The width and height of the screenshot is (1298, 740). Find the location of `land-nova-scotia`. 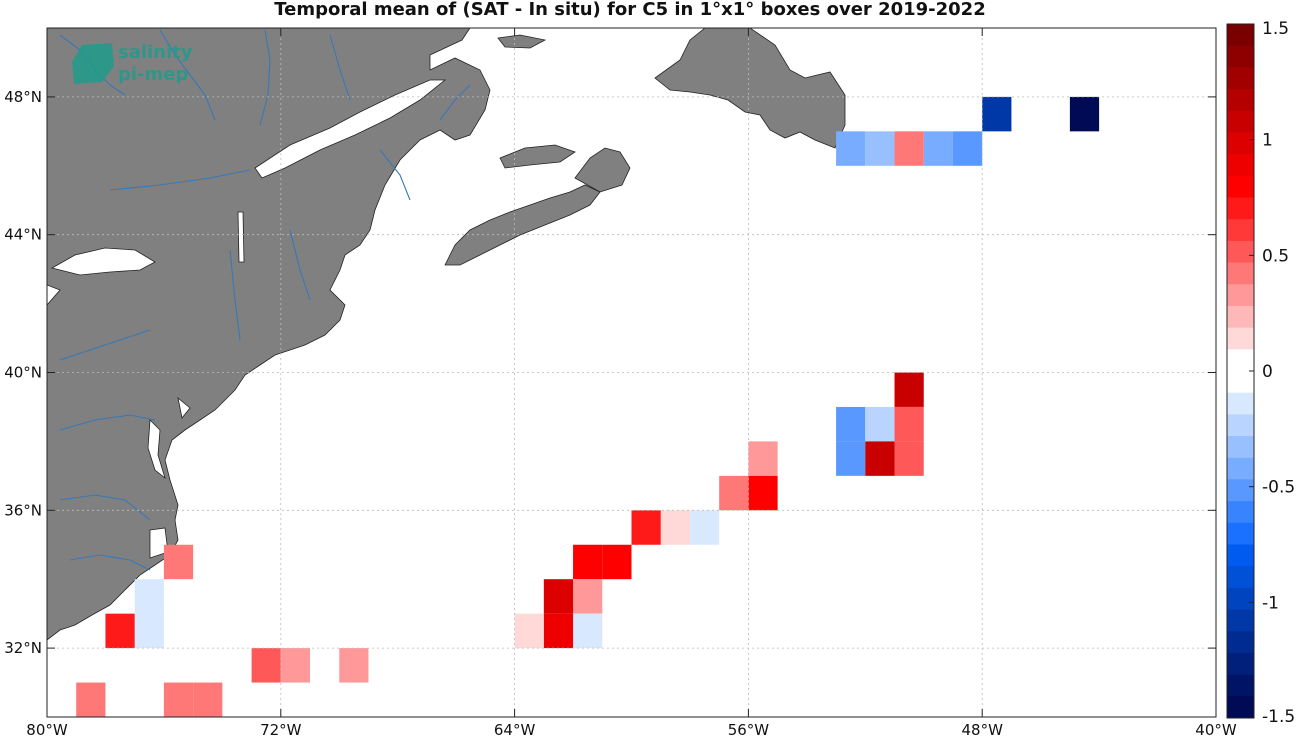

land-nova-scotia is located at coordinates (522, 225).